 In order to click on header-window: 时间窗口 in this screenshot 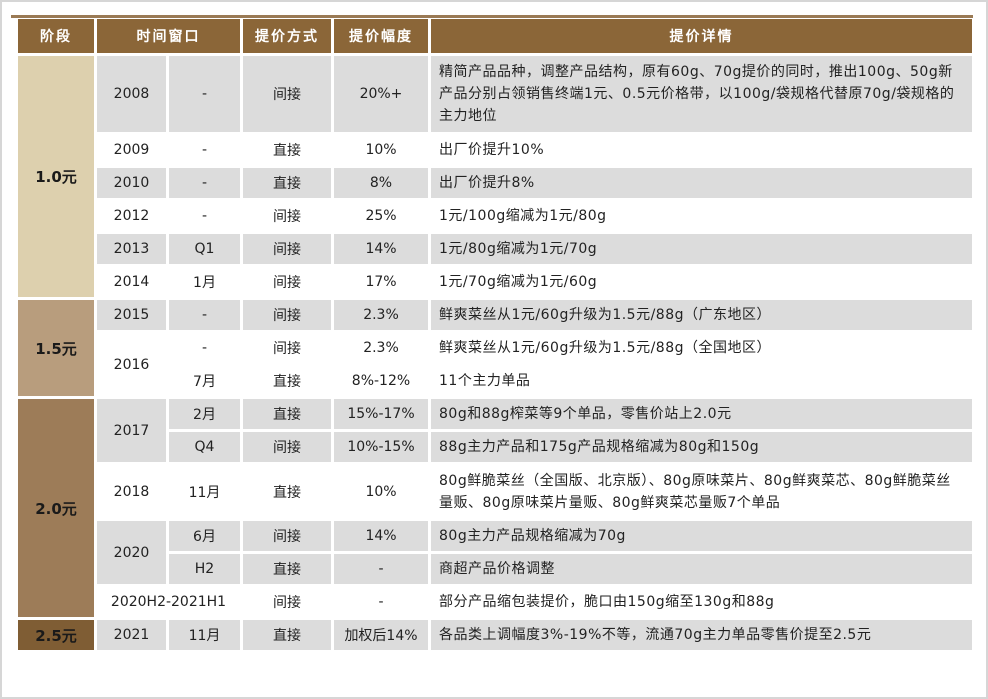, I will do `click(168, 36)`.